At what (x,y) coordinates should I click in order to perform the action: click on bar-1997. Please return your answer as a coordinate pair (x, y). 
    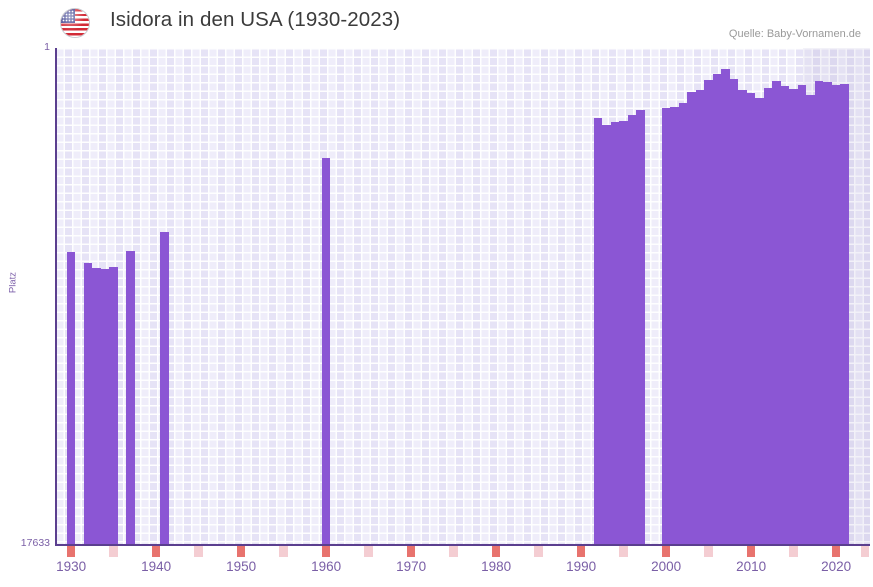
    Looking at the image, I should click on (640, 327).